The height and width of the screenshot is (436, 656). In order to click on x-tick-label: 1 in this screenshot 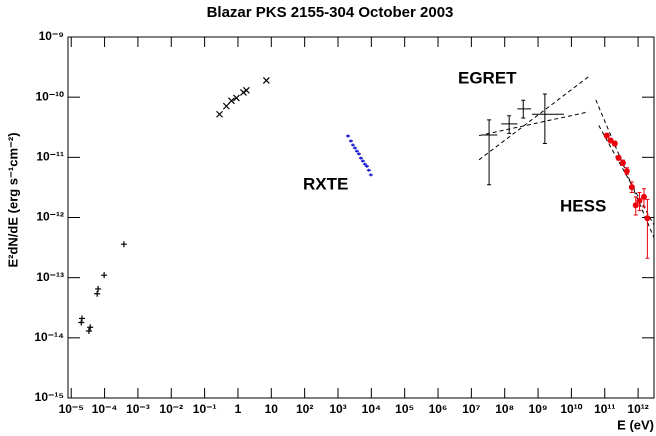, I will do `click(238, 409)`.